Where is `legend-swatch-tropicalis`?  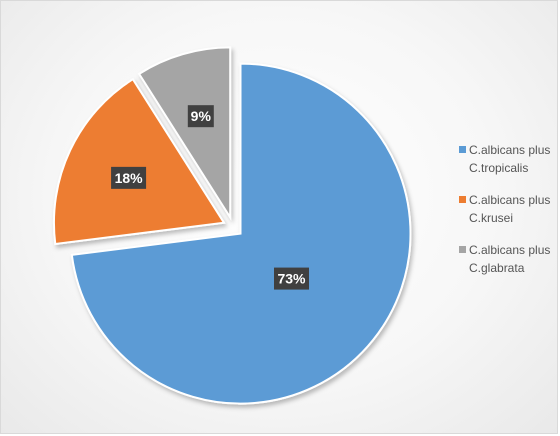
legend-swatch-tropicalis is located at coordinates (462, 149).